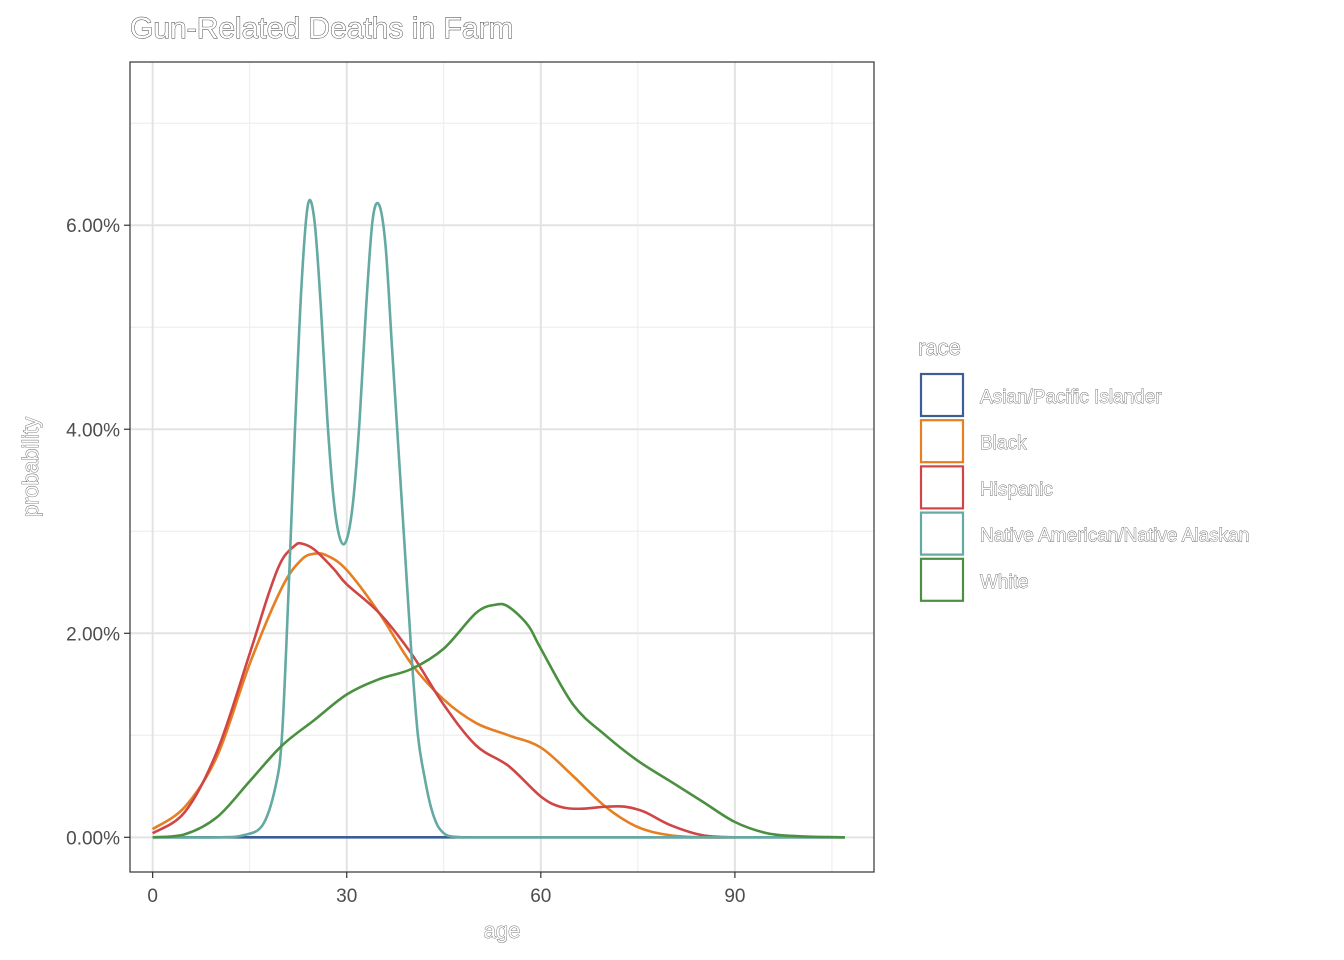 The image size is (1344, 960). I want to click on y-axis-title: probability, so click(30, 467).